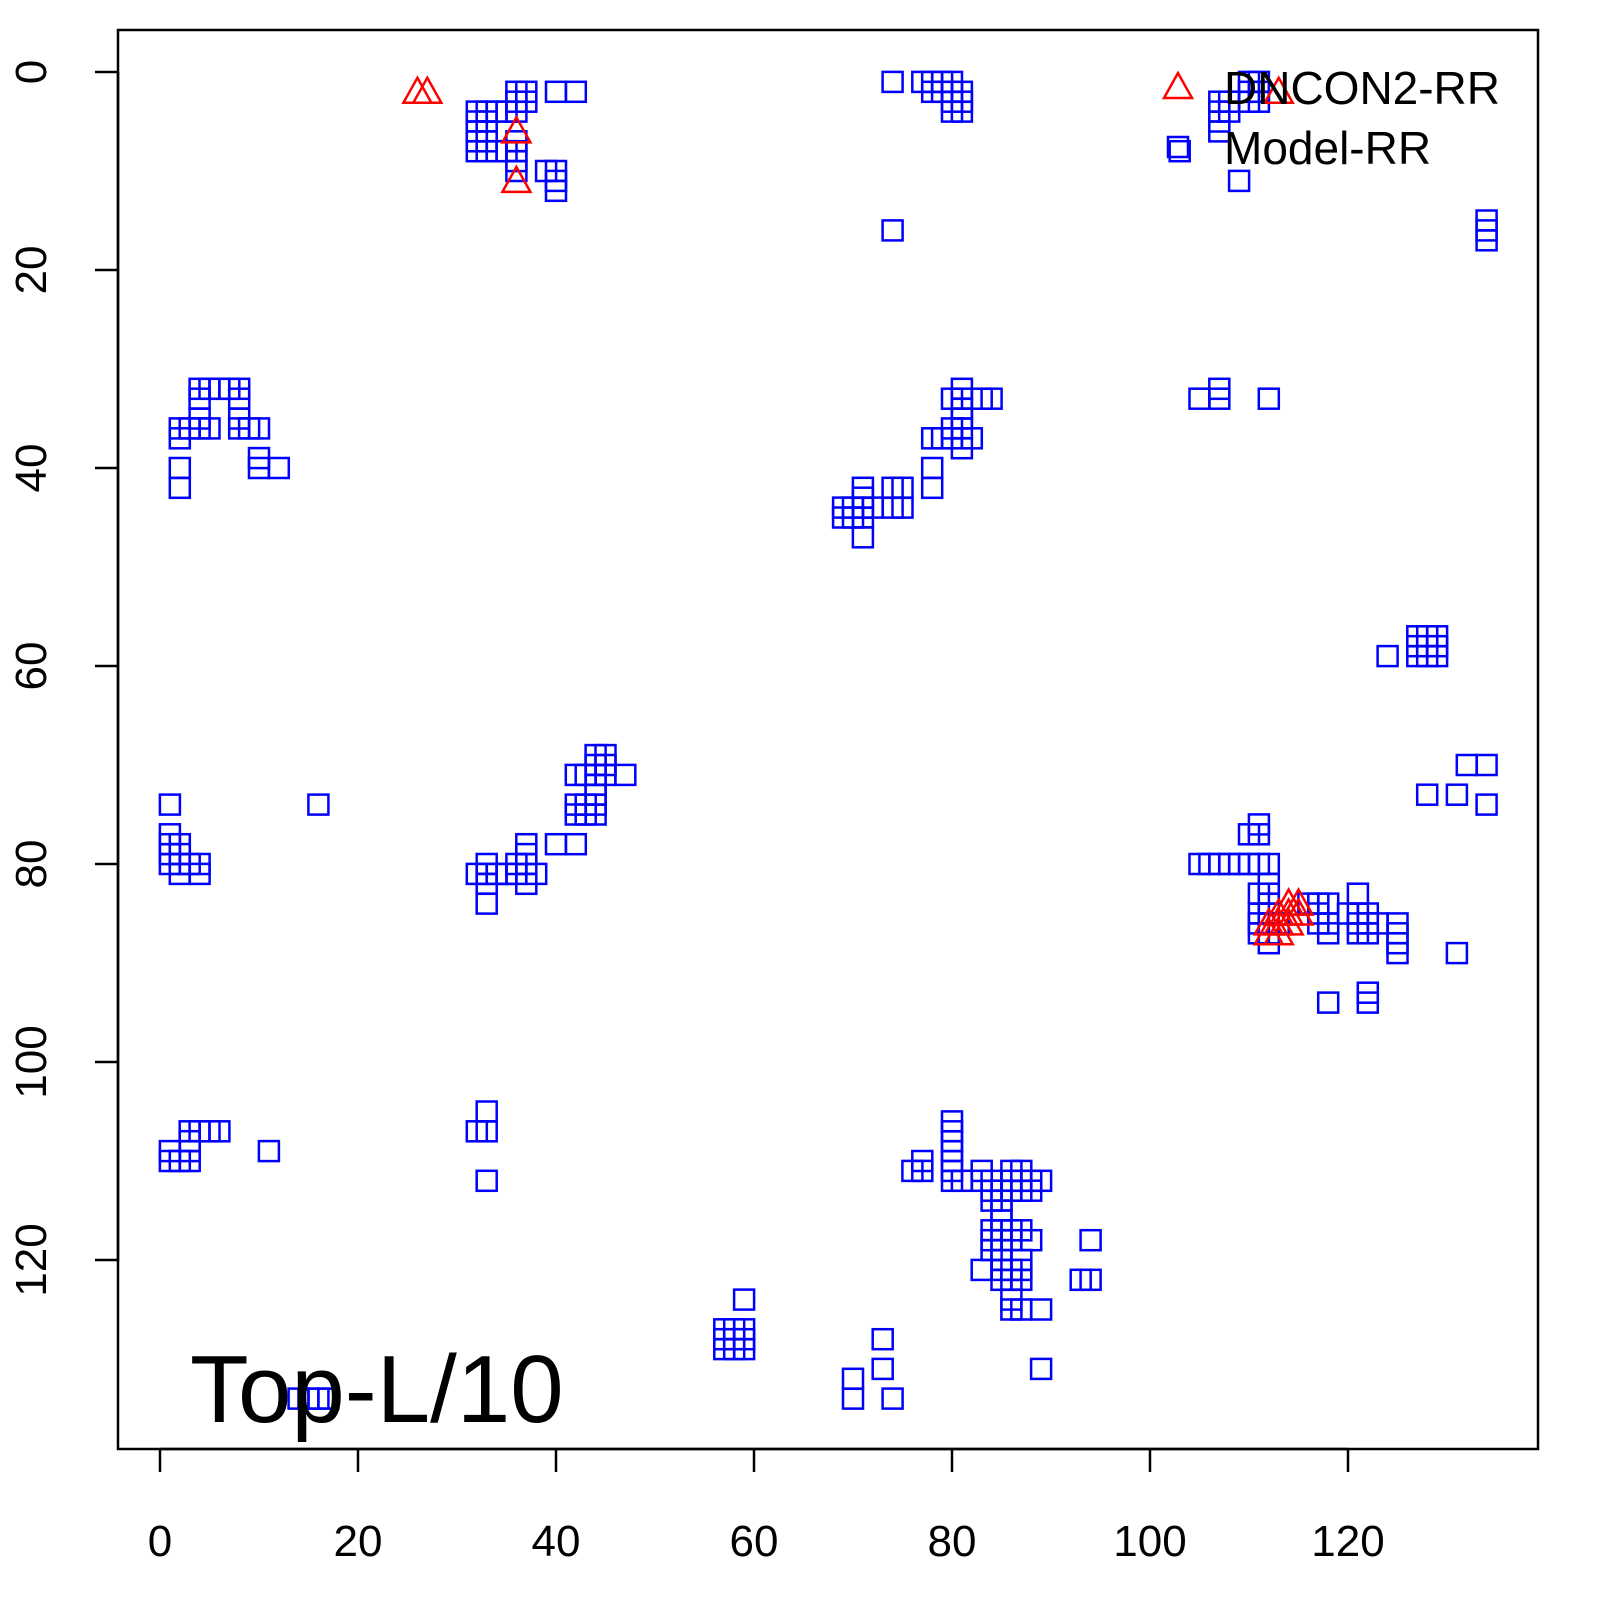 This screenshot has width=1600, height=1600. I want to click on x-tick-label: 20, so click(358, 1541).